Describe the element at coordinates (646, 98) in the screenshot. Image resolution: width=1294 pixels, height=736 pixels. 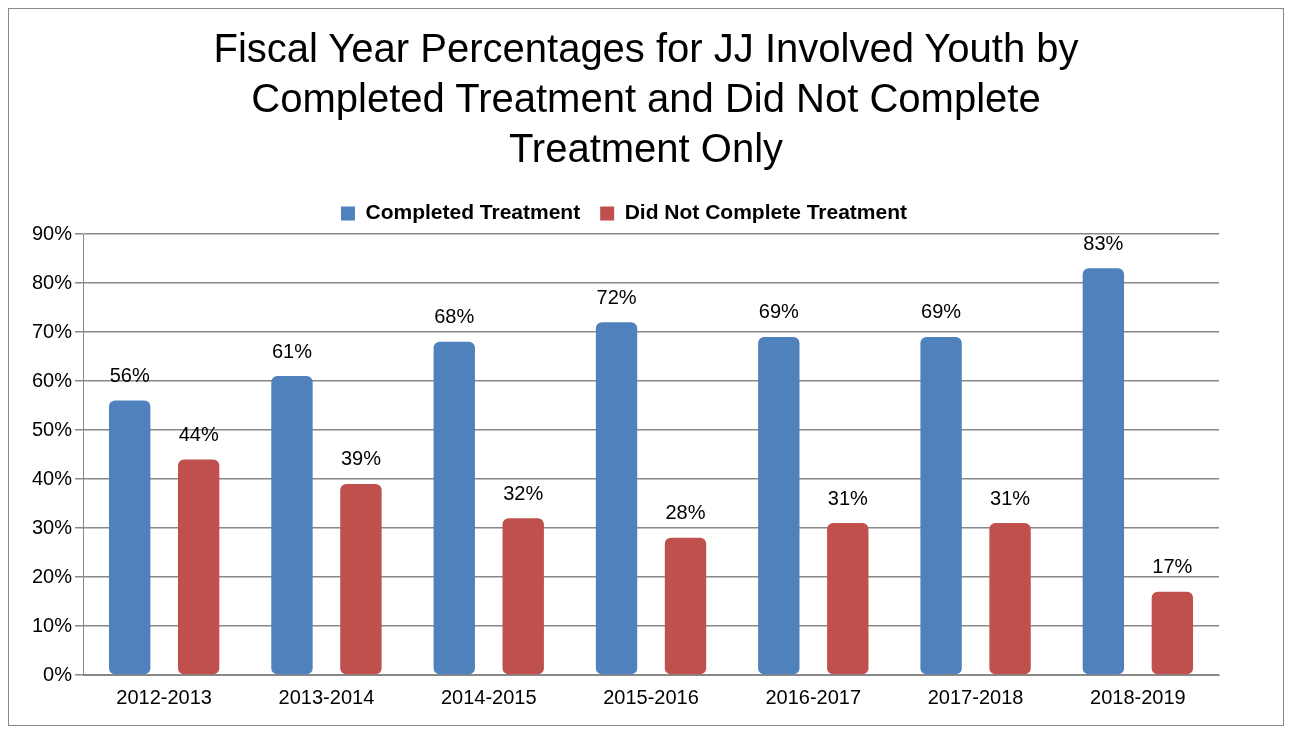
I see `chart-title: Fiscal Year Percentages for JJ Involved Youth by Completed Treatment and Did Not Complete Treatment Only` at that location.